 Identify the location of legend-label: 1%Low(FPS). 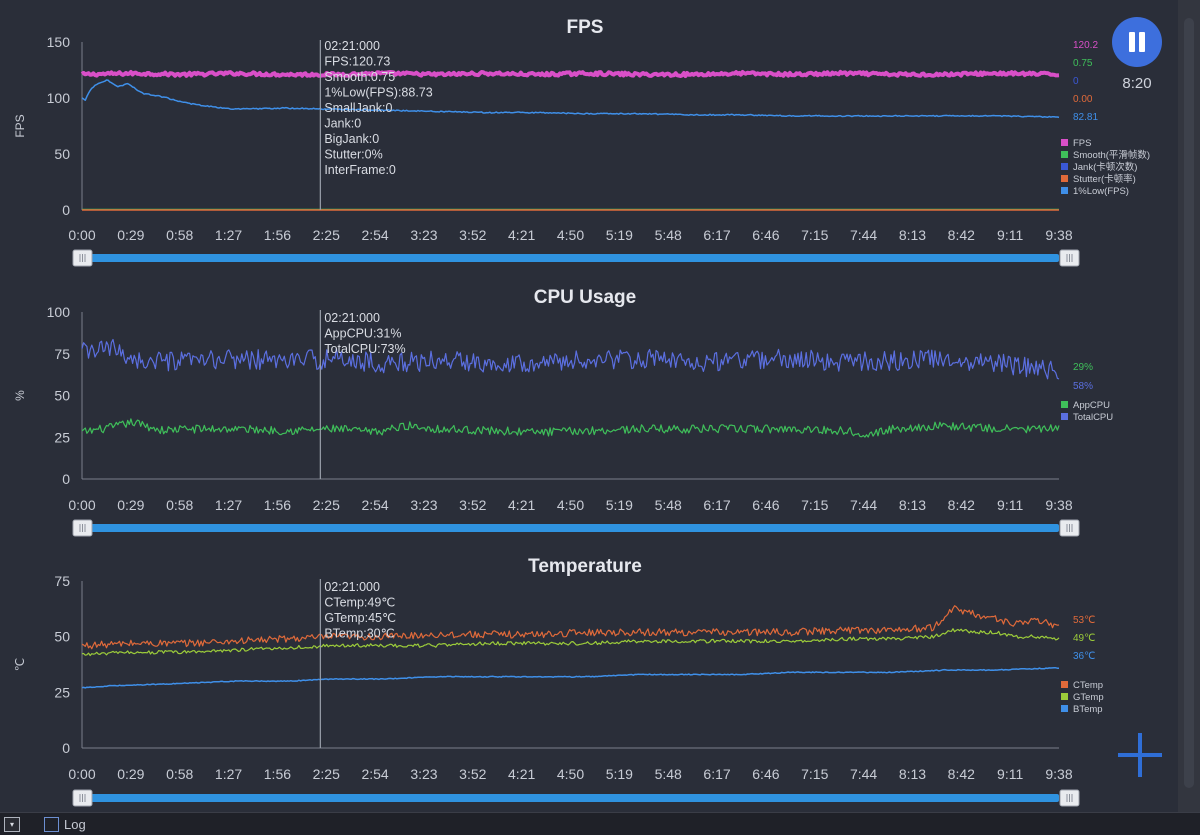
(1101, 191).